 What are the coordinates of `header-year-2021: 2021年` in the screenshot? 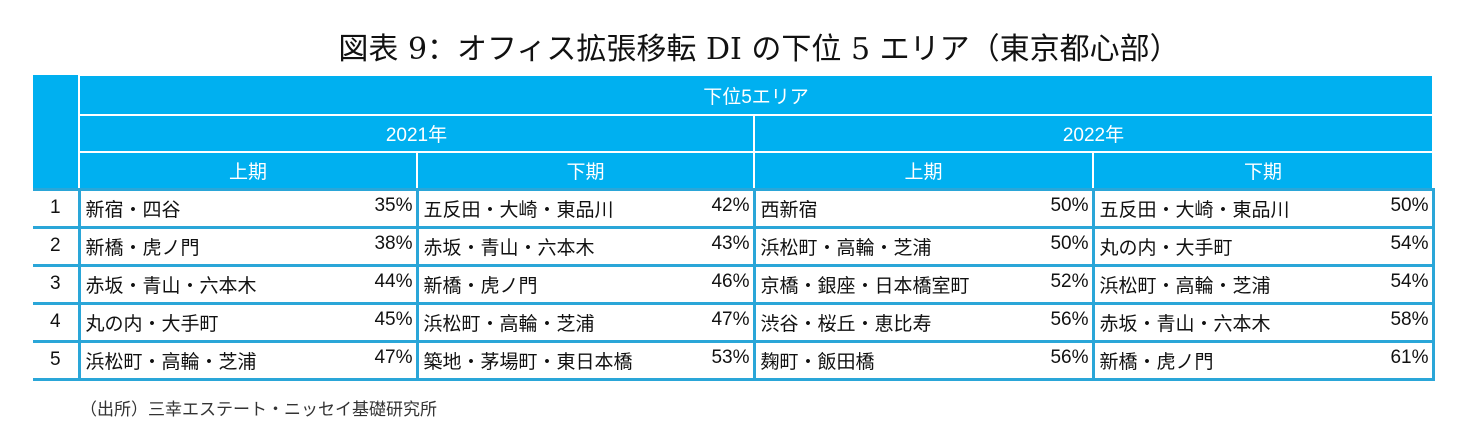 It's located at (416, 133).